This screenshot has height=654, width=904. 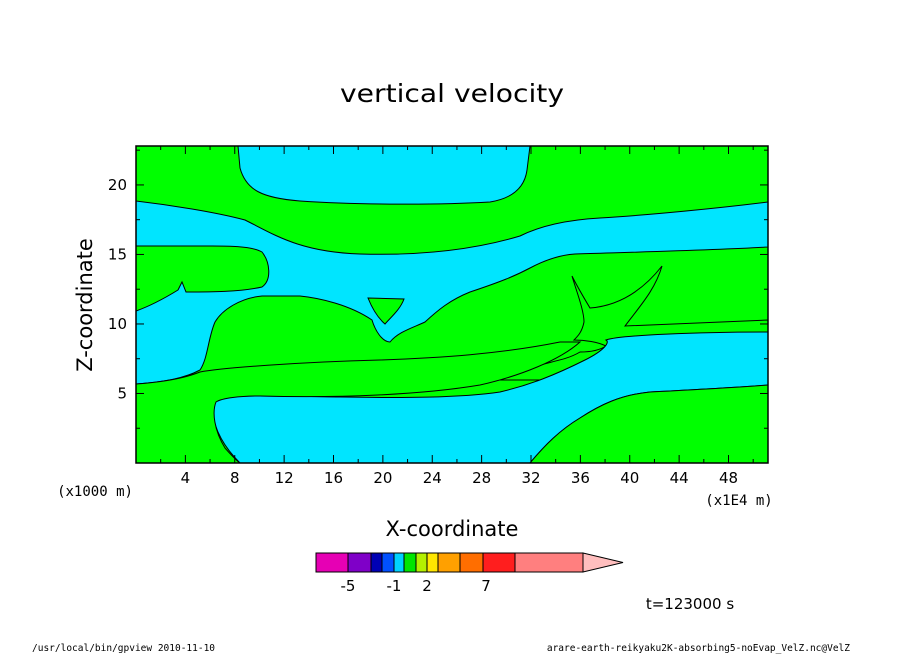 I want to click on x-tick-label: 24, so click(x=432, y=478).